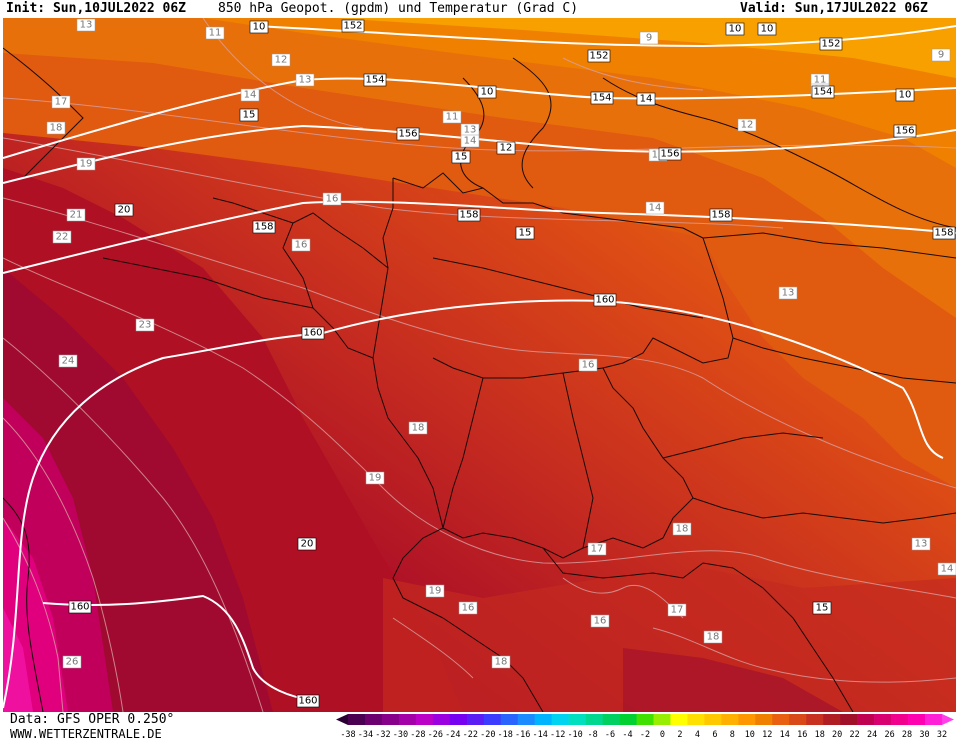 The image size is (959, 741). What do you see at coordinates (802, 735) in the screenshot?
I see `color-scale-tick-label: 16` at bounding box center [802, 735].